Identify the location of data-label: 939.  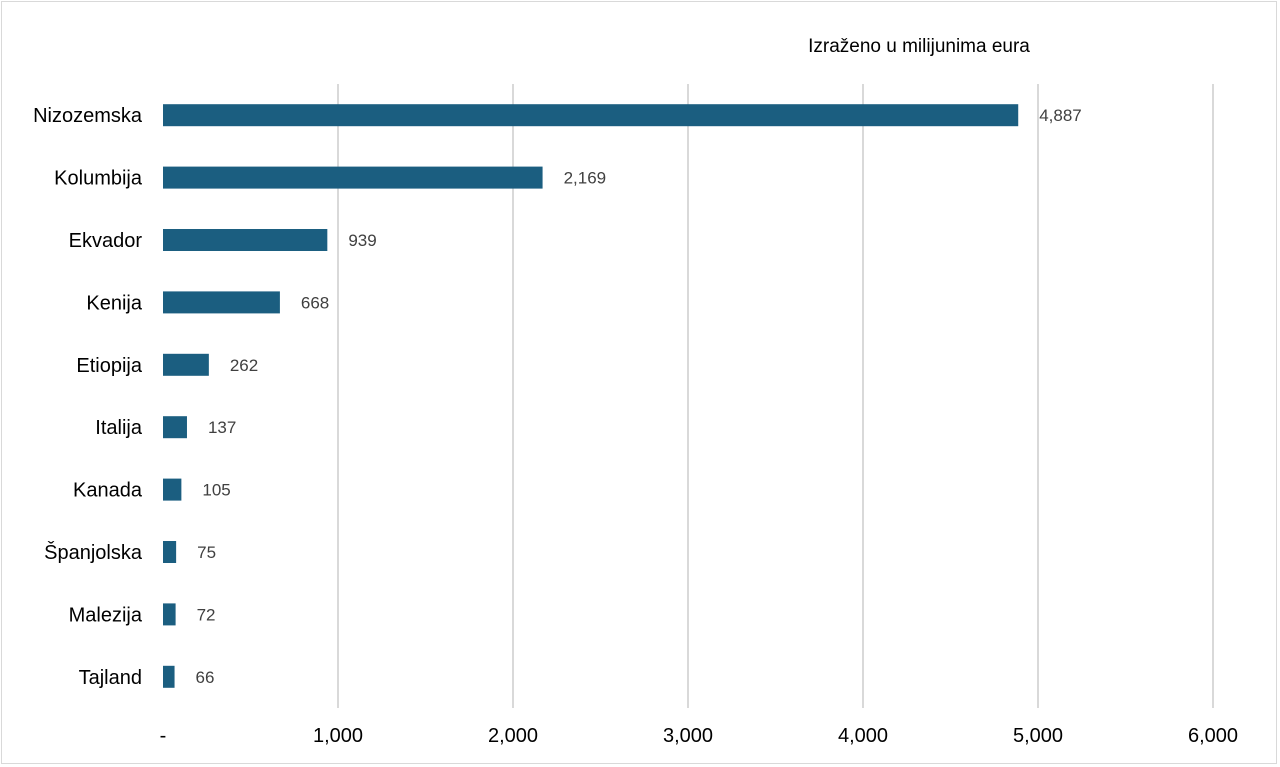
(362, 240).